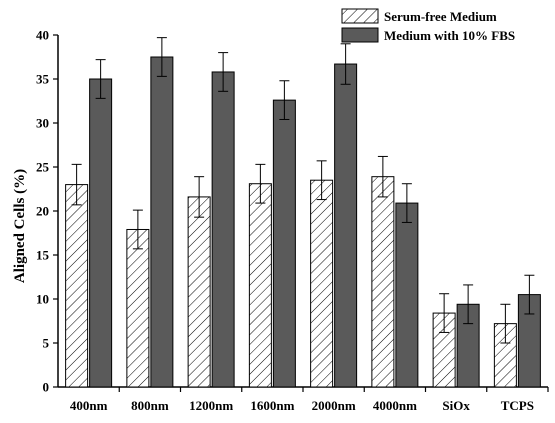 The width and height of the screenshot is (555, 423). Describe the element at coordinates (272, 405) in the screenshot. I see `x-tick-label: 1600nm` at that location.